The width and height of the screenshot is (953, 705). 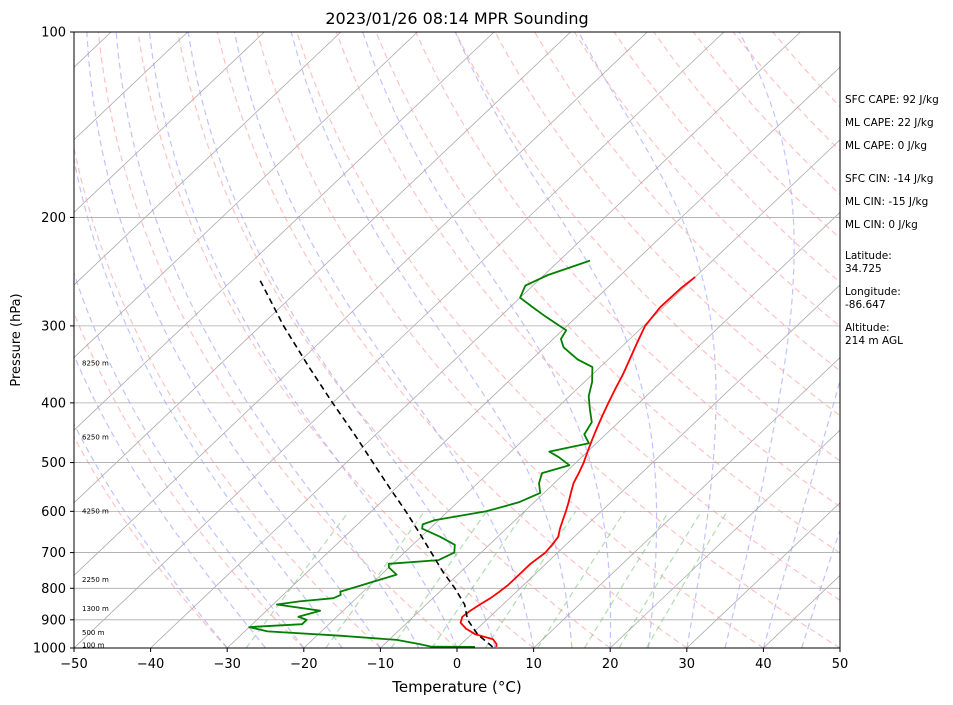 I want to click on stat-latitude: Latitude: 34.725, so click(x=868, y=262).